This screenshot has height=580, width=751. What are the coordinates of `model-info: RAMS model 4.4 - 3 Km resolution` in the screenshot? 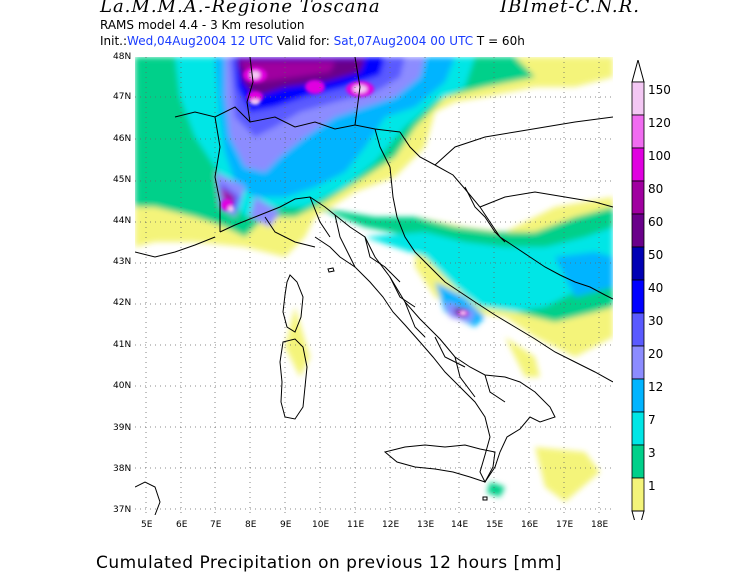 It's located at (202, 25).